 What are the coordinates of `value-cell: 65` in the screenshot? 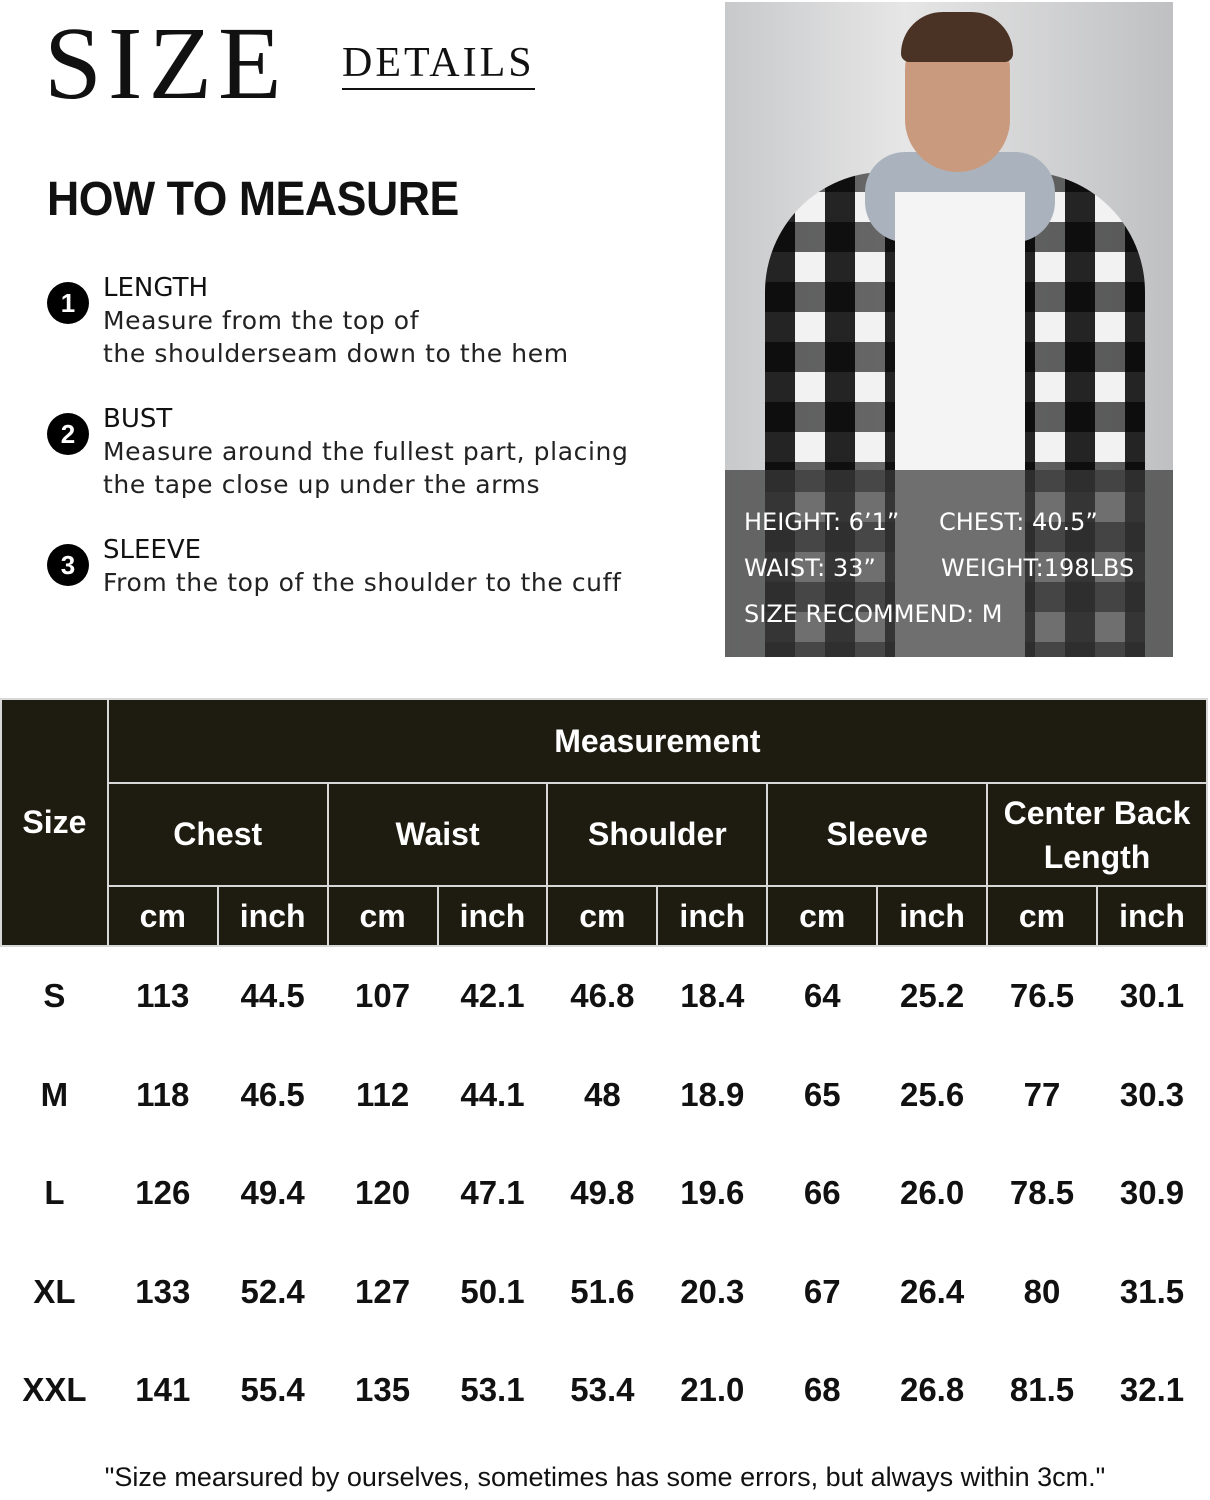 It's located at (822, 1094).